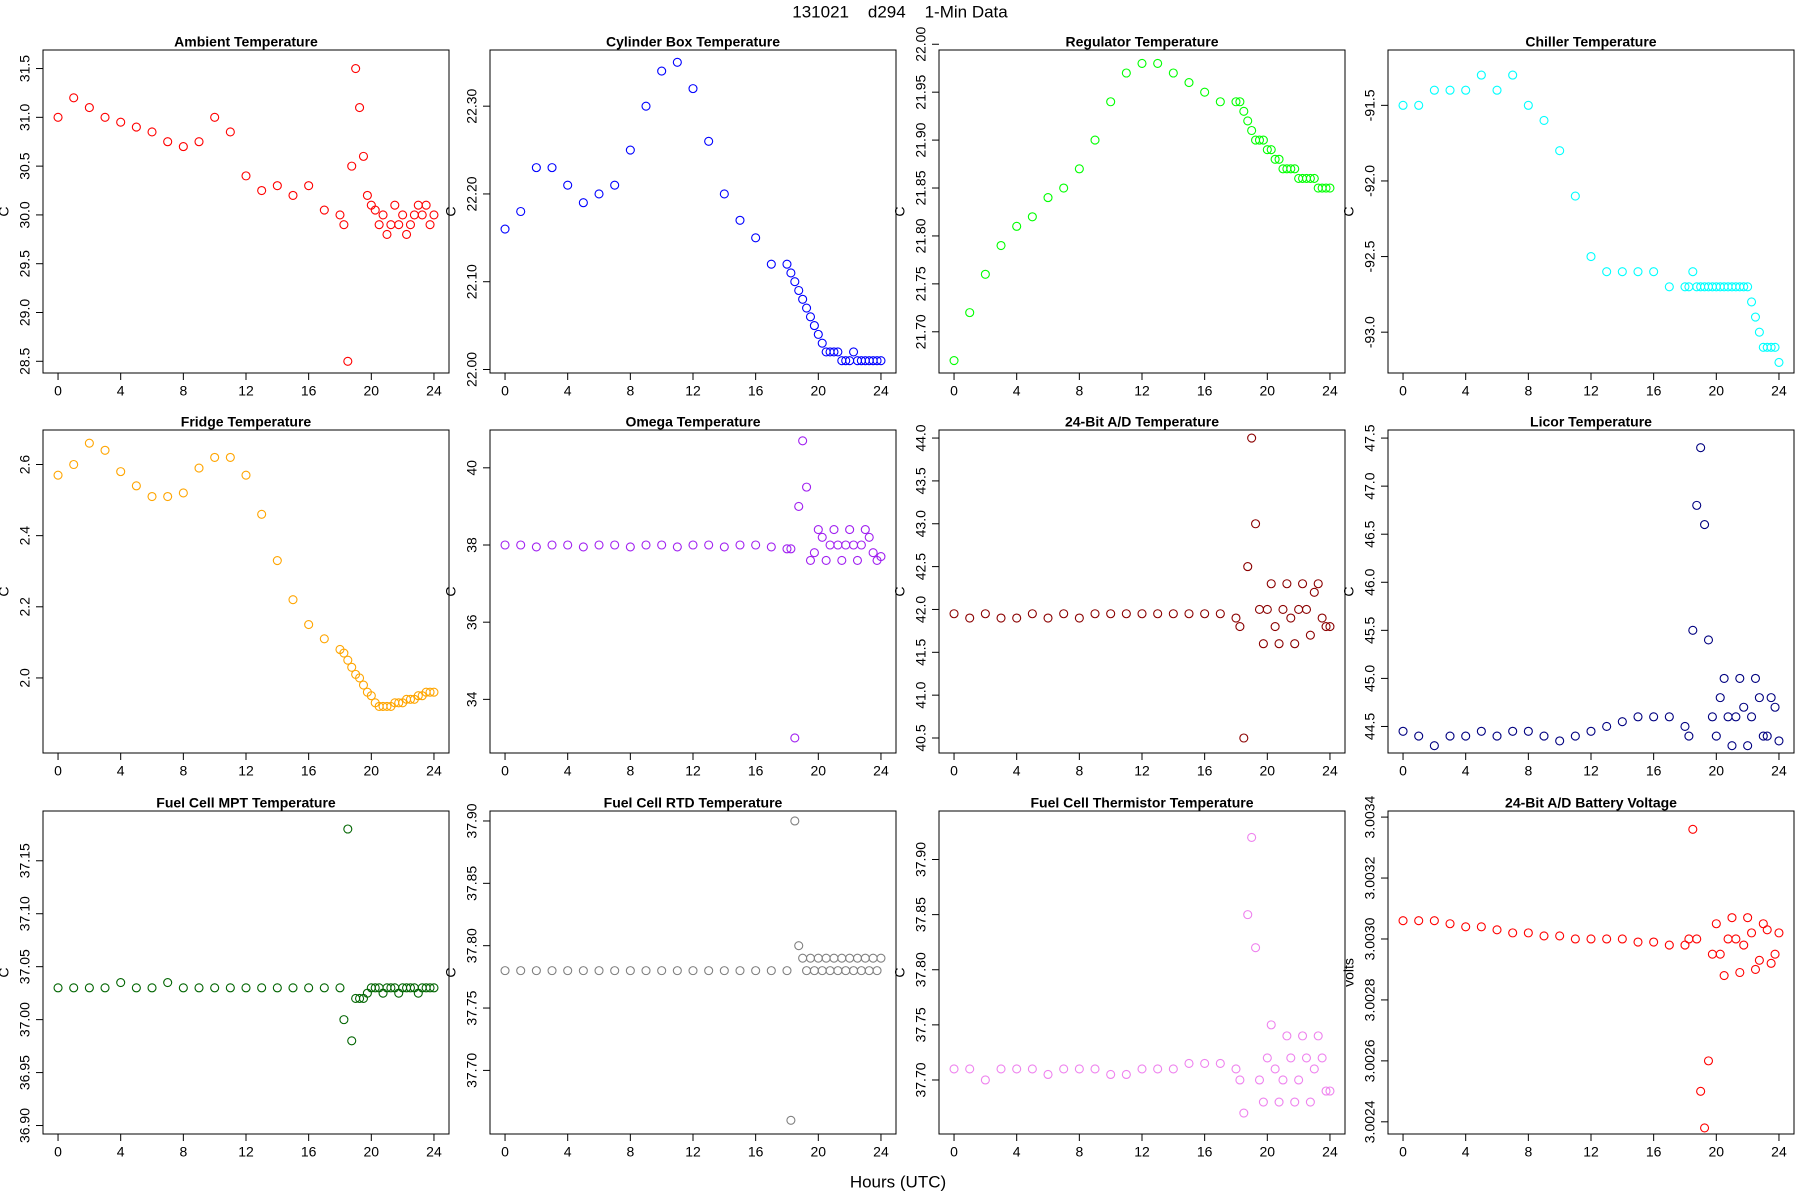 The height and width of the screenshot is (1200, 1800). I want to click on y-tick-label: 46.0, so click(1370, 581).